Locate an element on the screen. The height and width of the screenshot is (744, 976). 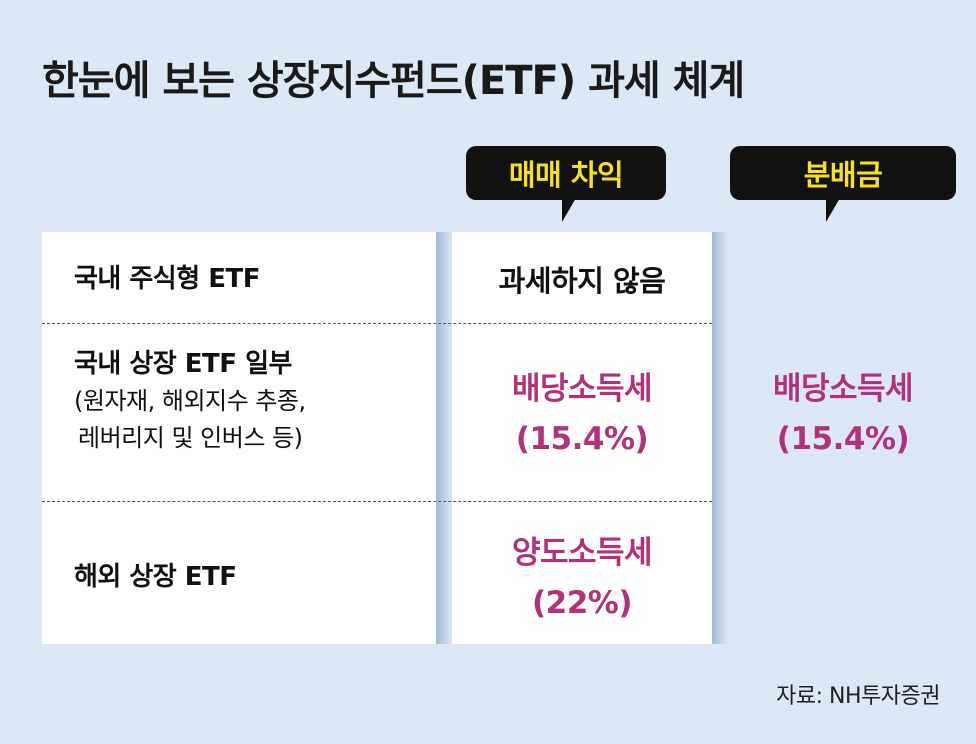
row-label-main: 국내 상장 ETF 일부 is located at coordinates (183, 364).